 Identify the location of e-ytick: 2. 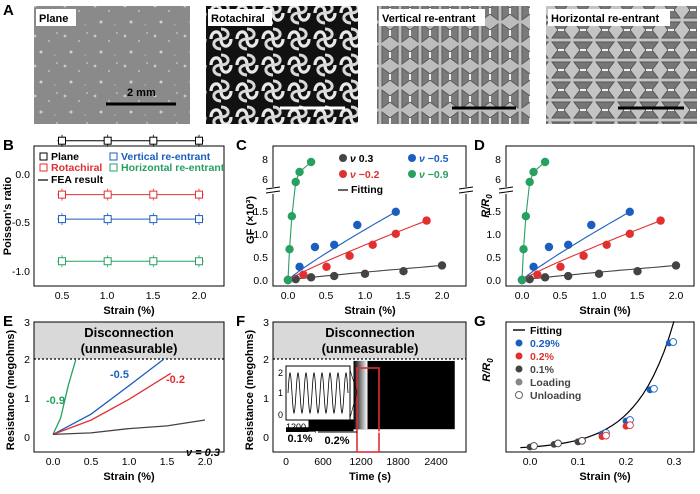
(27, 360).